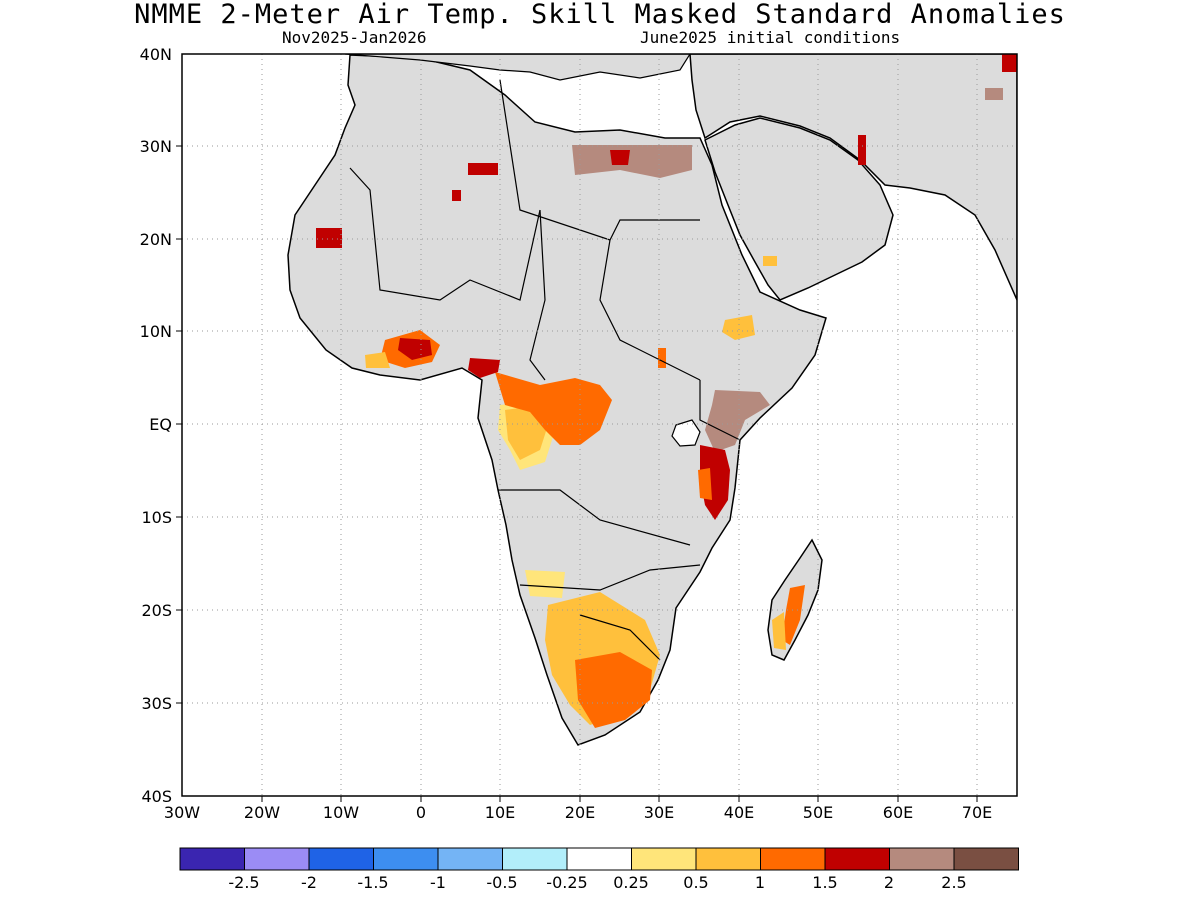  I want to click on initial-conditions: June2025 initial conditions, so click(770, 37).